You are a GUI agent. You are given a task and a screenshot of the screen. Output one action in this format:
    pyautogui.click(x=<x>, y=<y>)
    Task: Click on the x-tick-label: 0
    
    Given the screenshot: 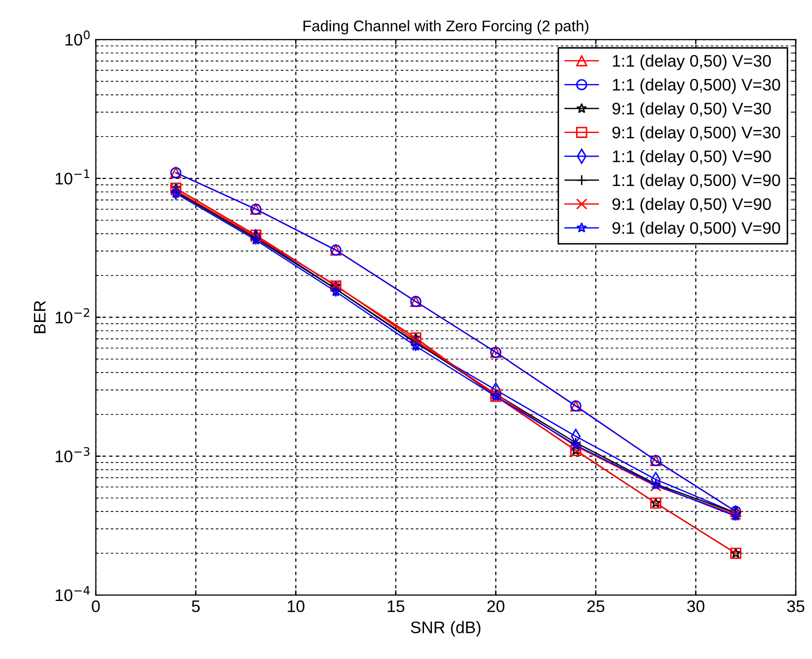 What is the action you would take?
    pyautogui.click(x=96, y=606)
    